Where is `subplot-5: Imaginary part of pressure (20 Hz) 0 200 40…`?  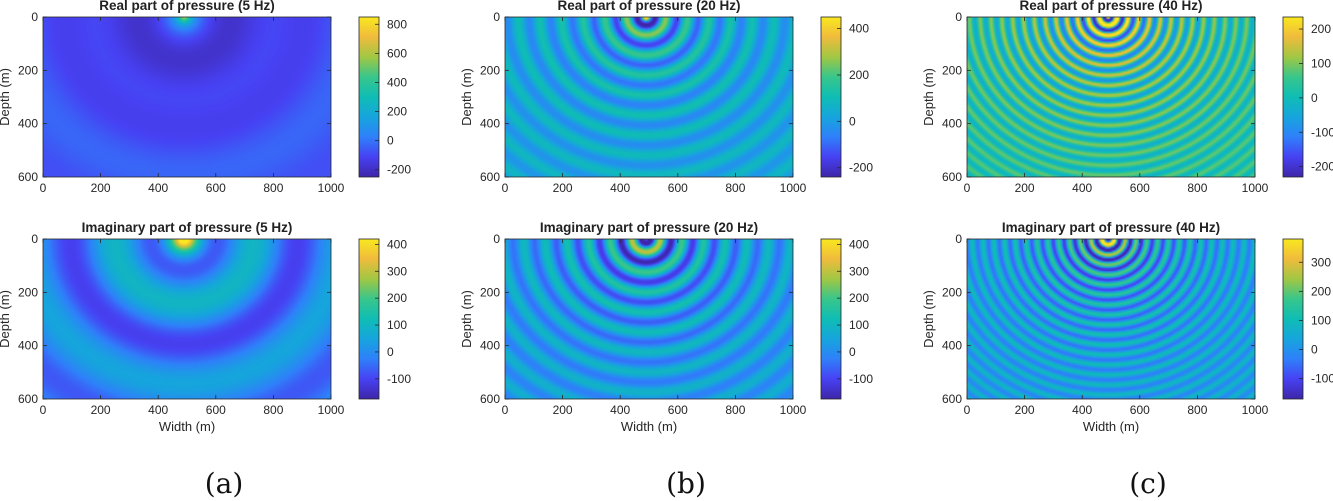 subplot-5: Imaginary part of pressure (20 Hz) 0 200 40… is located at coordinates (666, 327).